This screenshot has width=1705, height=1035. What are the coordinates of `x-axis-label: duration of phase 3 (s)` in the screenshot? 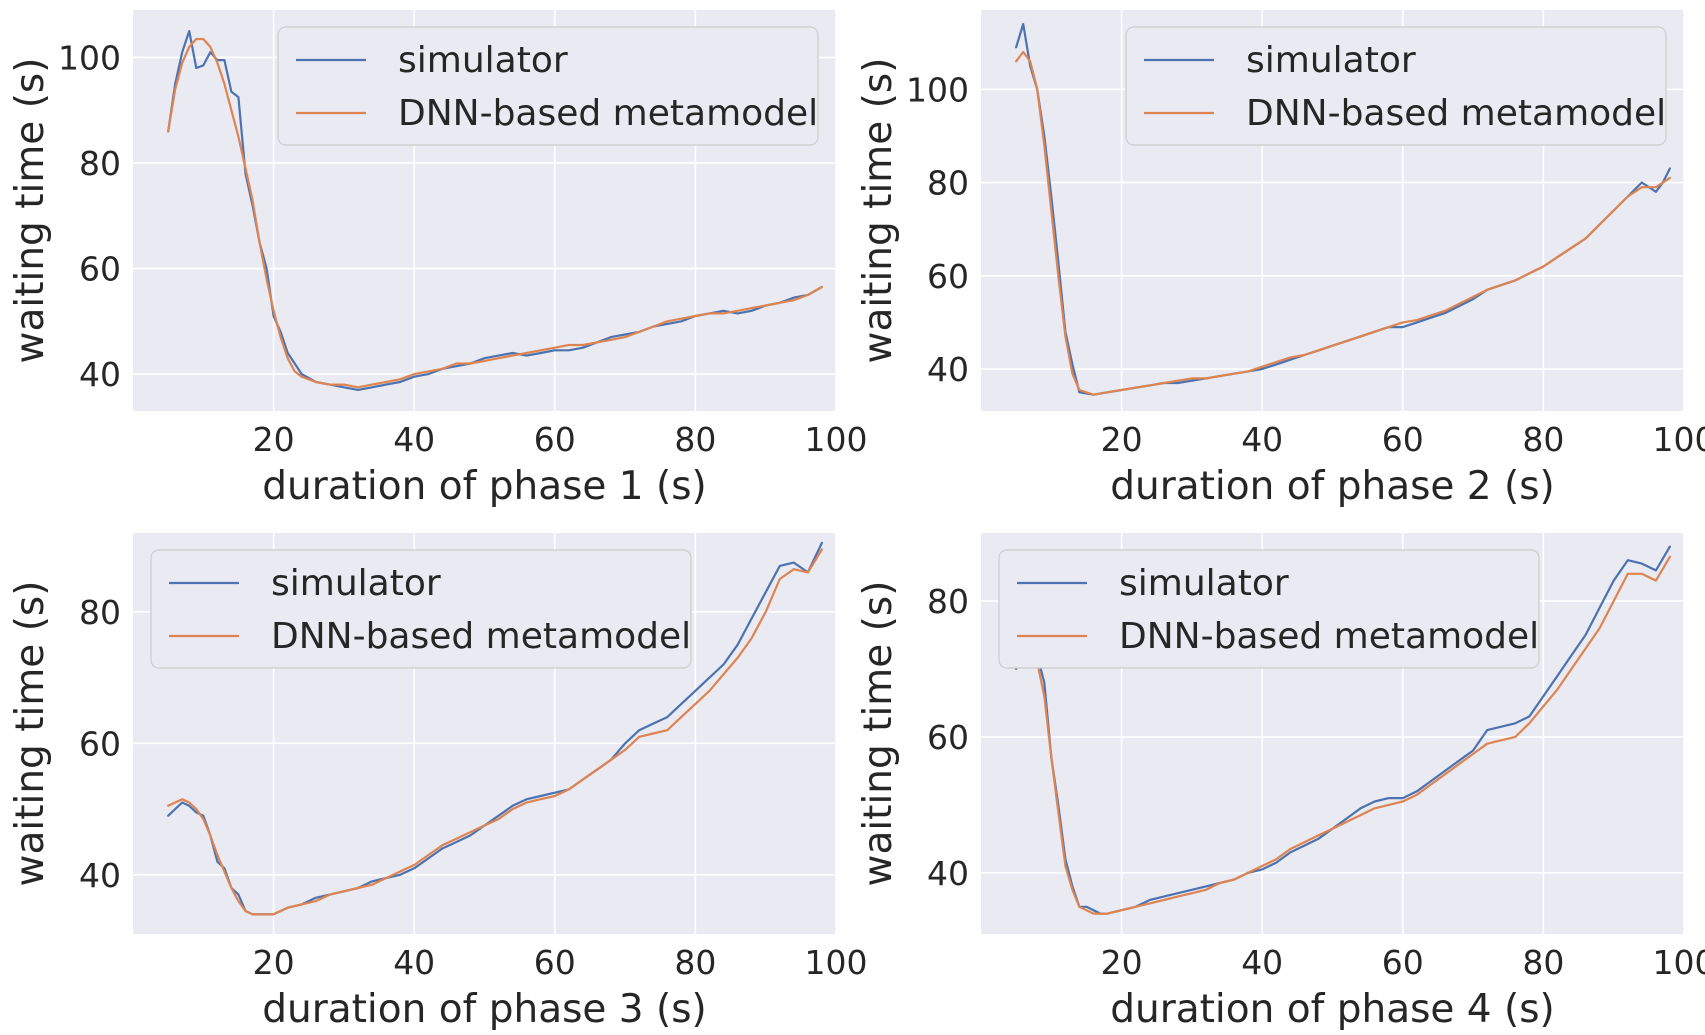 It's located at (484, 1009).